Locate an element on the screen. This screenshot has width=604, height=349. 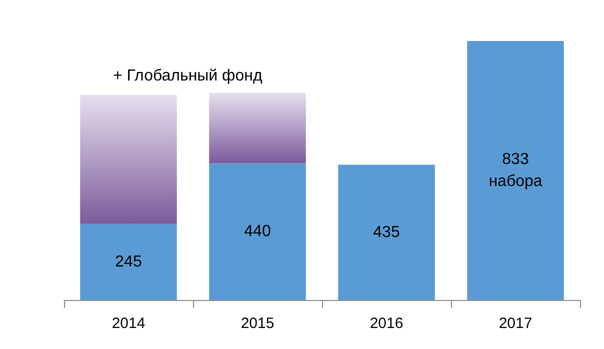
data-label: 833 набора is located at coordinates (515, 170).